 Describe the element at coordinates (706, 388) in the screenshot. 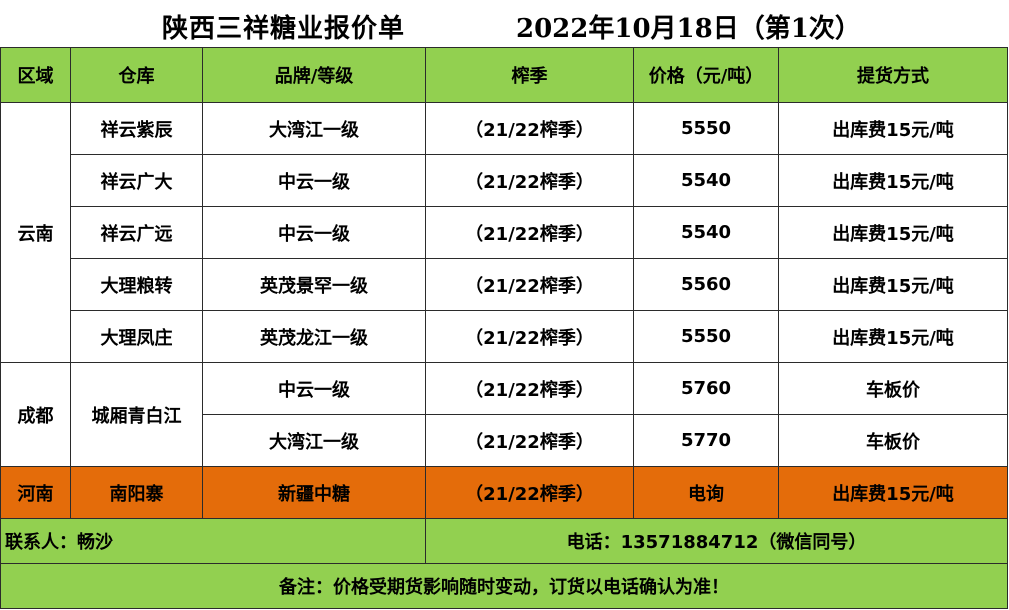

I see `price-cell: 5760` at that location.